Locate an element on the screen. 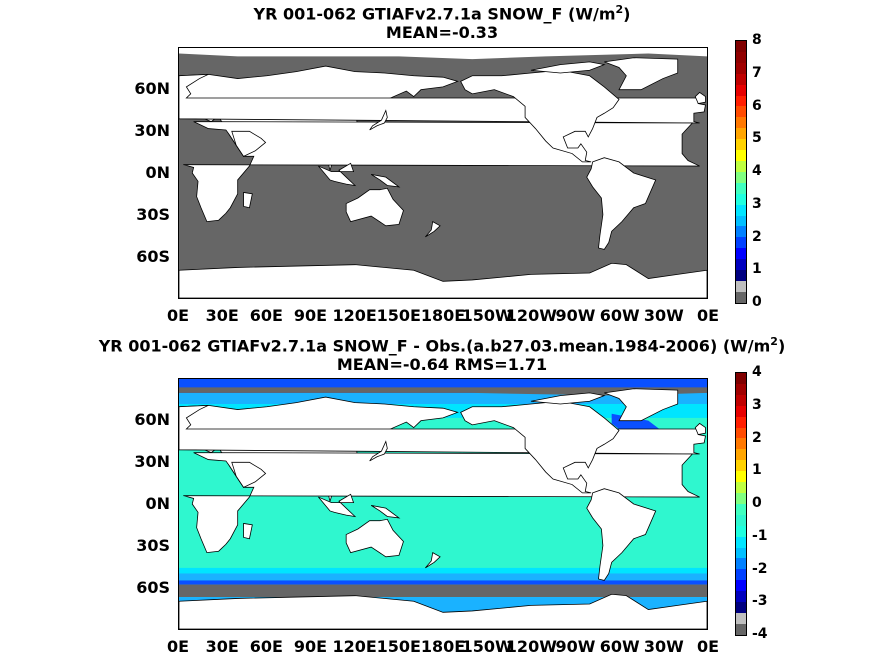  chart-2-title-end: ) is located at coordinates (781, 346).